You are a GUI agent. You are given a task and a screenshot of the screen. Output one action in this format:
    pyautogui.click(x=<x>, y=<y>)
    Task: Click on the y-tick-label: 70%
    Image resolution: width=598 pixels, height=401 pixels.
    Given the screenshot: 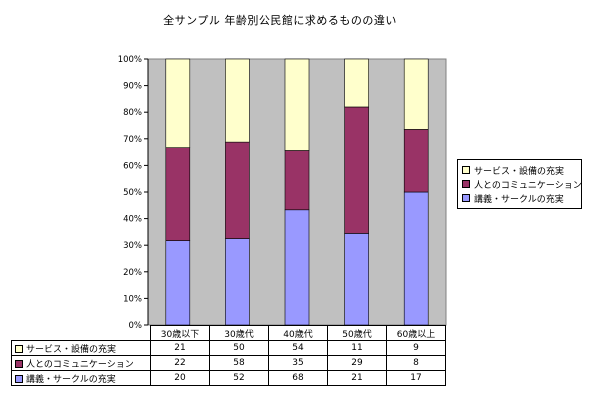 What is the action you would take?
    pyautogui.click(x=132, y=140)
    